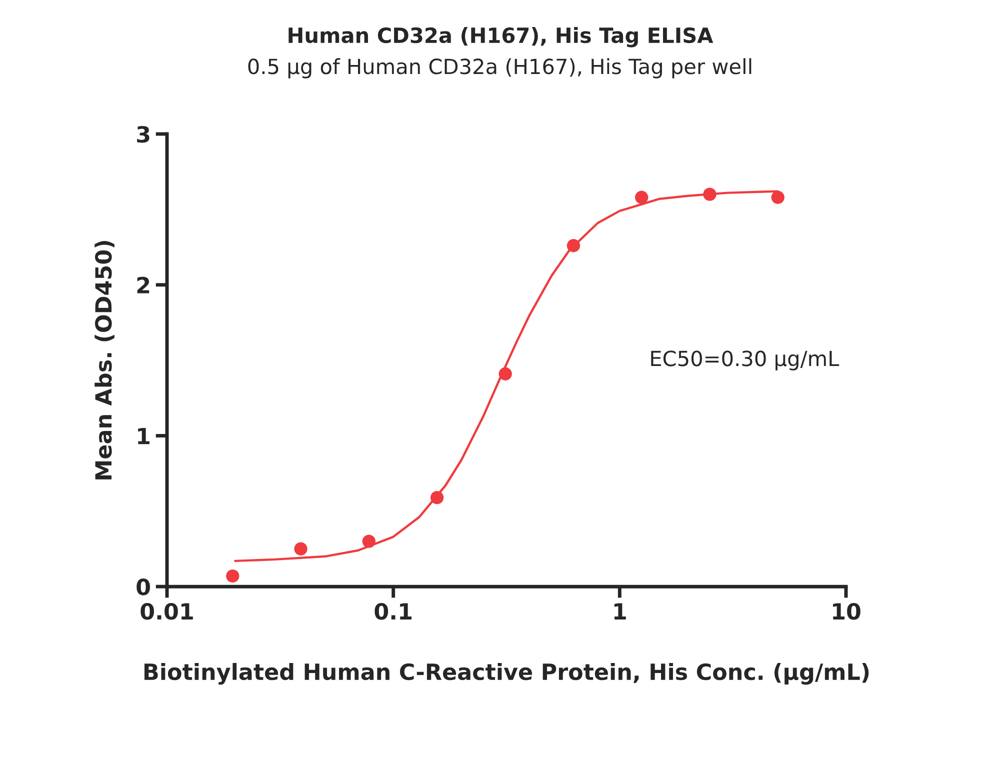 This screenshot has width=1000, height=779. Describe the element at coordinates (745, 360) in the screenshot. I see `annotation: EC50=0.30 μg/mL` at that location.